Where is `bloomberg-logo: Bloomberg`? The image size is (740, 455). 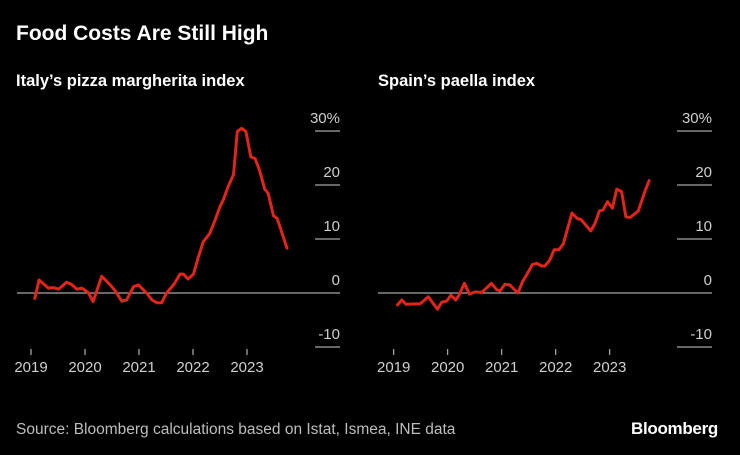 bloomberg-logo: Bloomberg is located at coordinates (674, 428).